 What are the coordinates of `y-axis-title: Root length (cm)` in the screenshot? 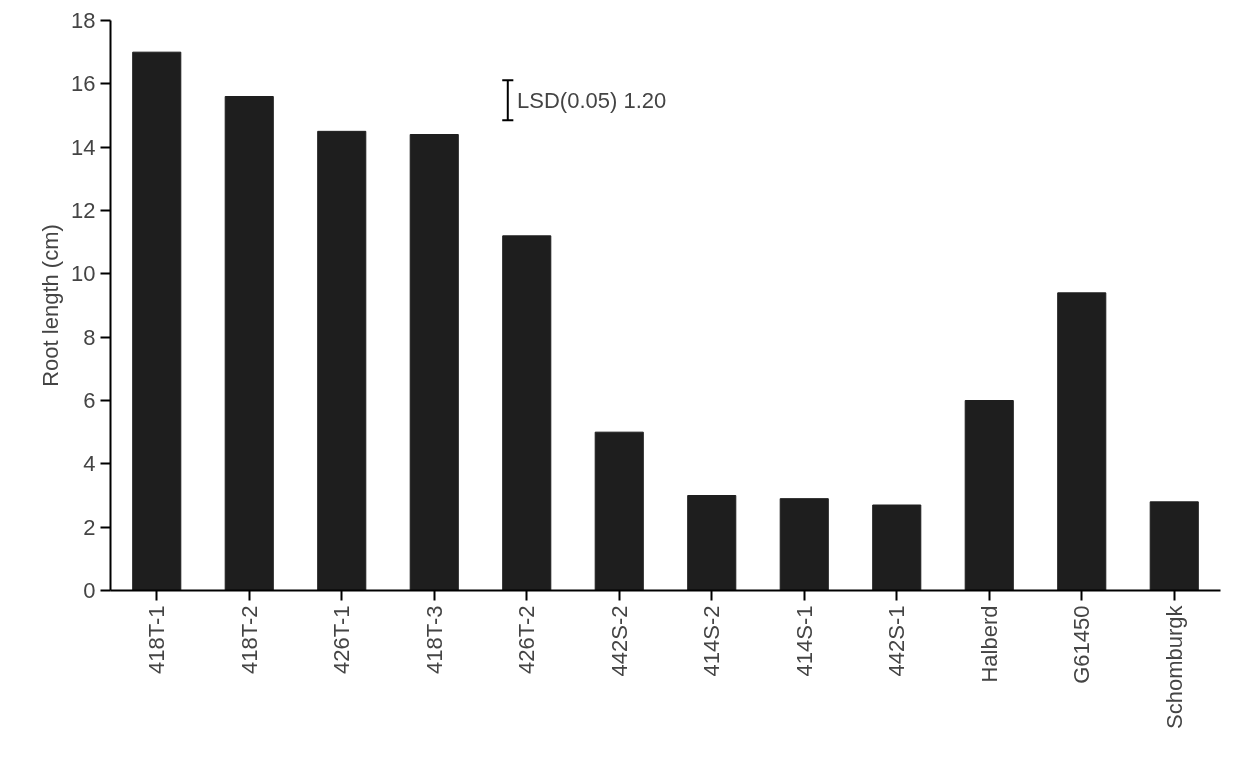 It's located at (51, 305).